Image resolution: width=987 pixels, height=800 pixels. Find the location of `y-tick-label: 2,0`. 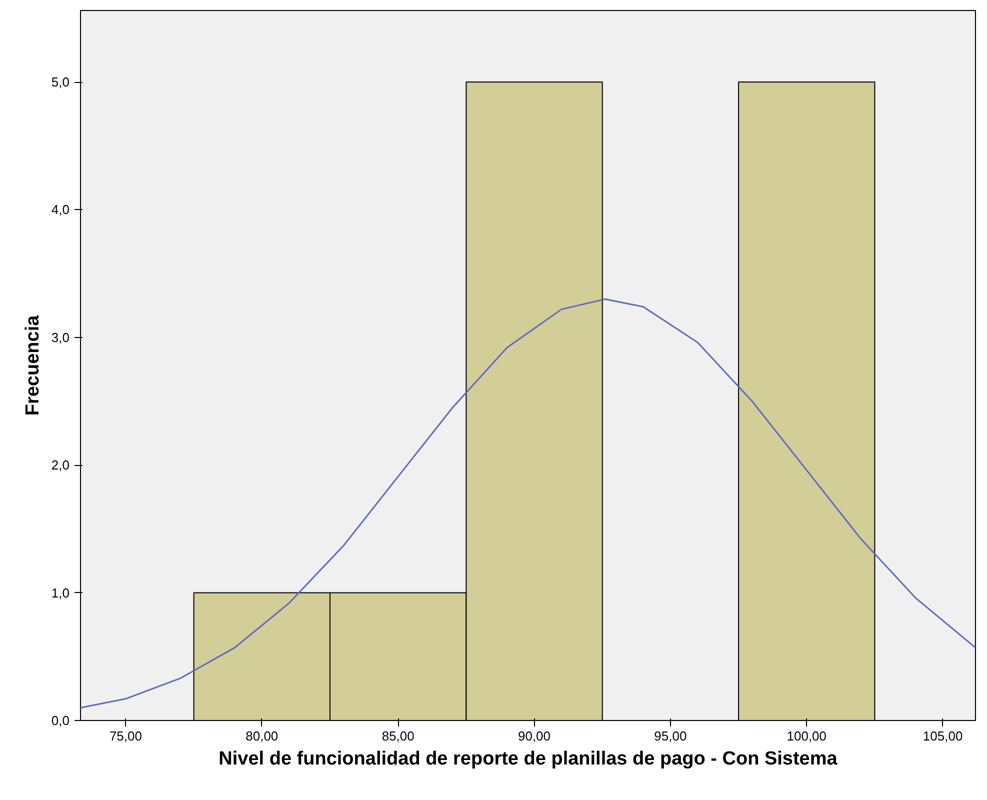

y-tick-label: 2,0 is located at coordinates (60, 465).